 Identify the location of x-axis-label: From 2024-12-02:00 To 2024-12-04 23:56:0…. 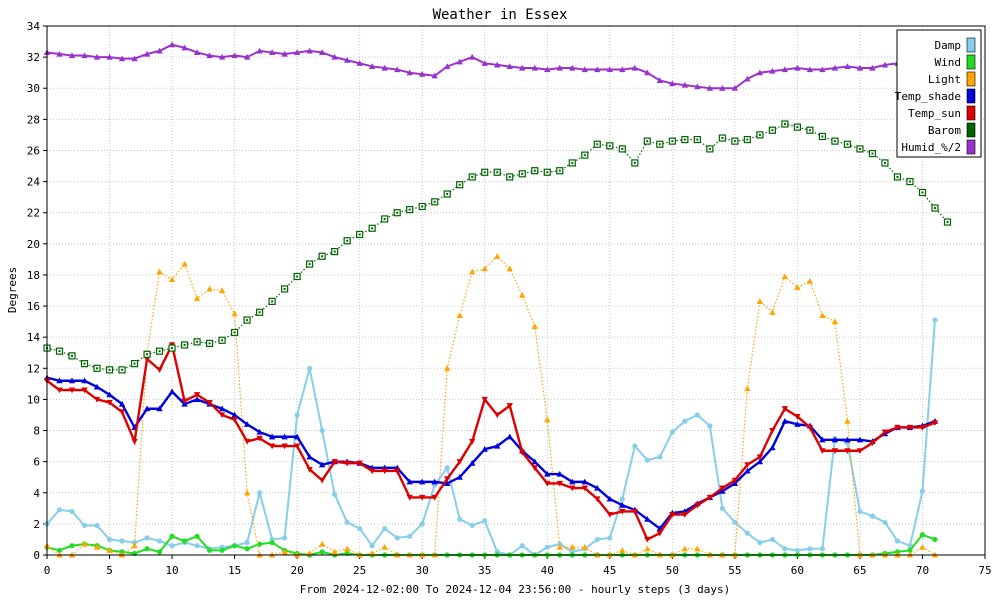
(515, 589).